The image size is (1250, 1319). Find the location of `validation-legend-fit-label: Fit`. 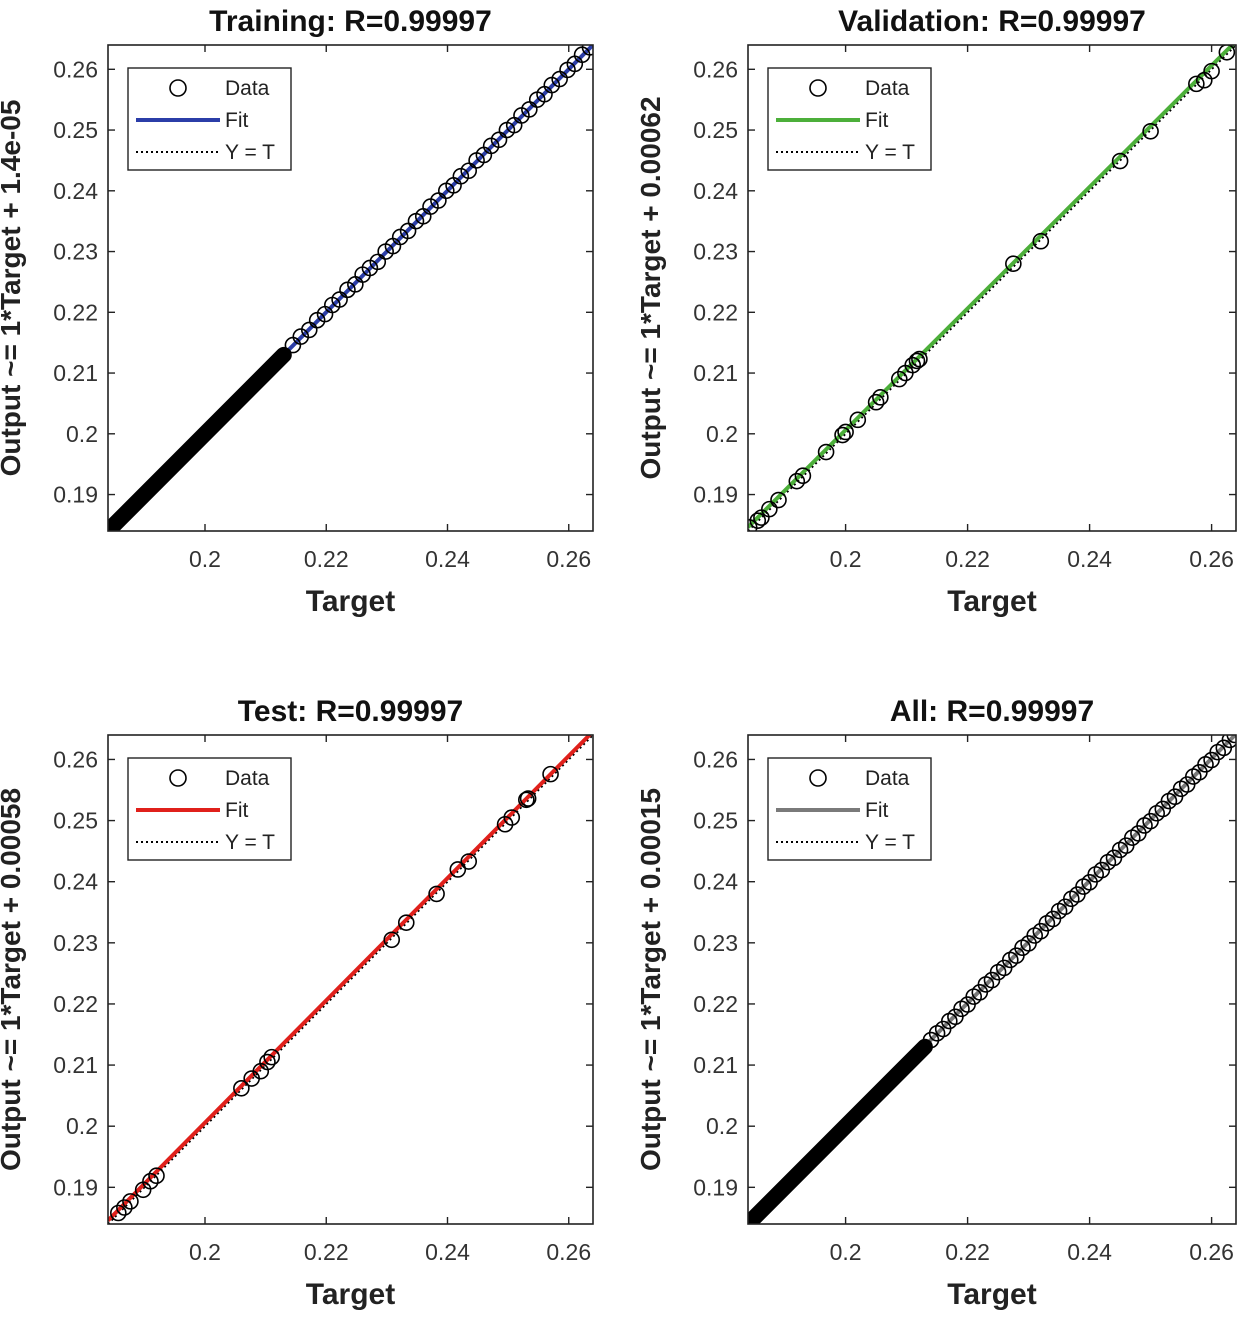

validation-legend-fit-label: Fit is located at coordinates (876, 120).